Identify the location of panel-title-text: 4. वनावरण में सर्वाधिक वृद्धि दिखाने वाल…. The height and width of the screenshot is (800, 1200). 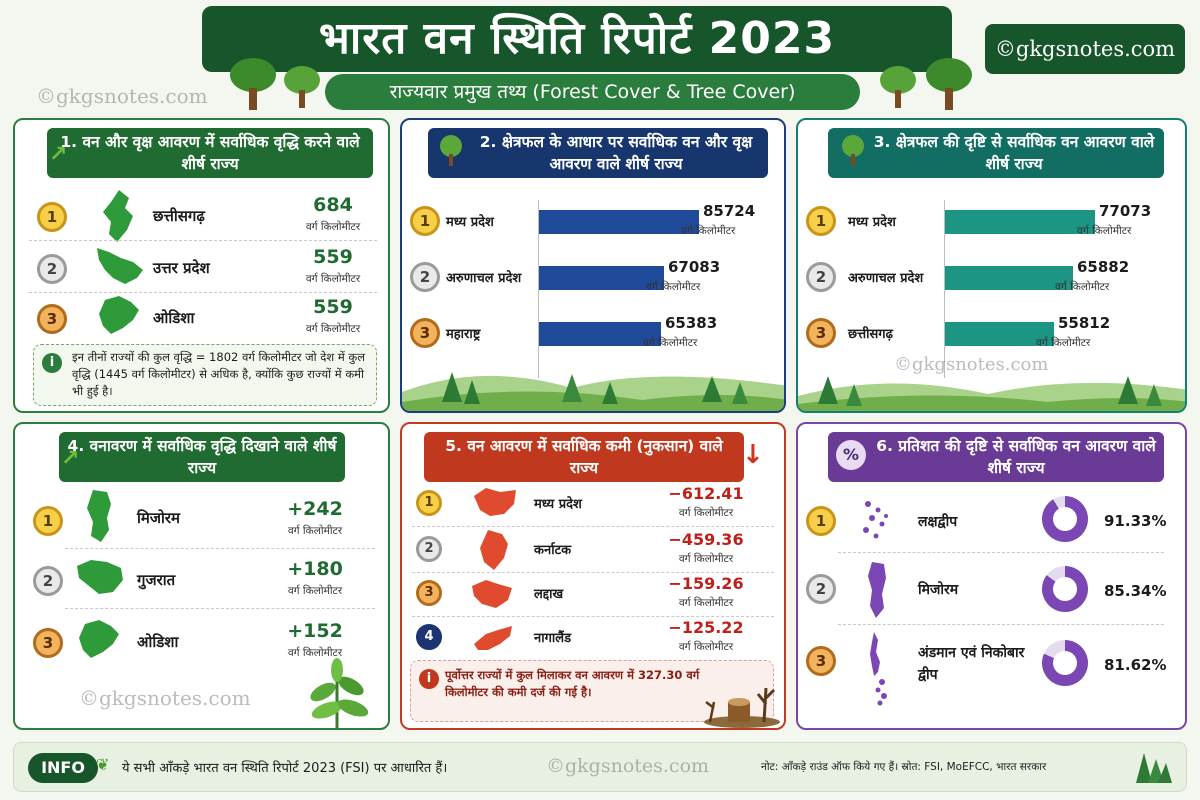
(202, 457).